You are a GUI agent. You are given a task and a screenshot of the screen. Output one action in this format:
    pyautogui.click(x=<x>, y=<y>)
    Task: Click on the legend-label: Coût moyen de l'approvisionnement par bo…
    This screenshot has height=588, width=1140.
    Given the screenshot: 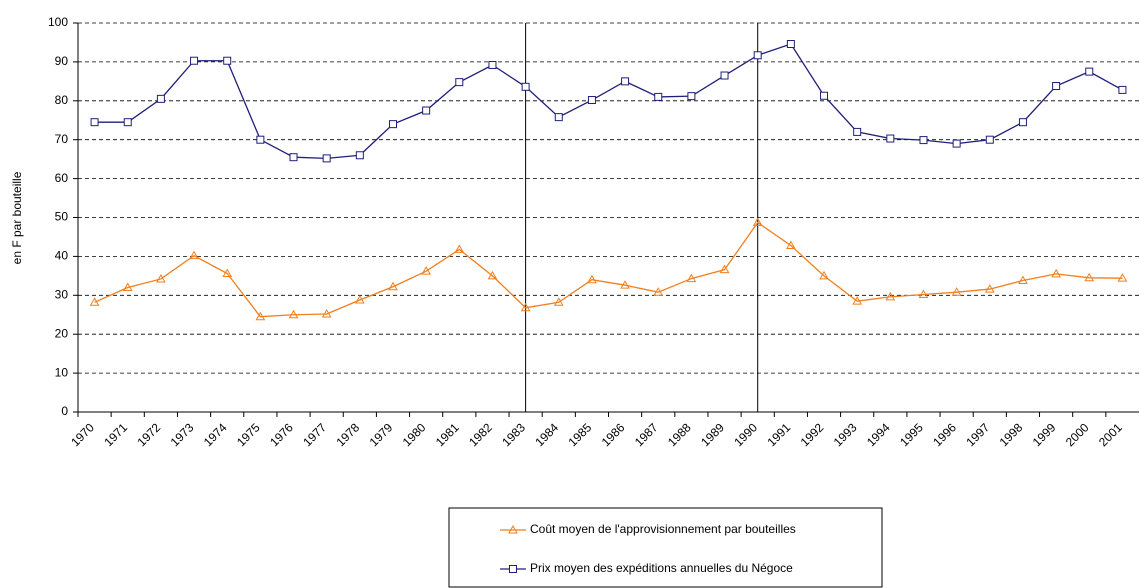 What is the action you would take?
    pyautogui.click(x=663, y=529)
    